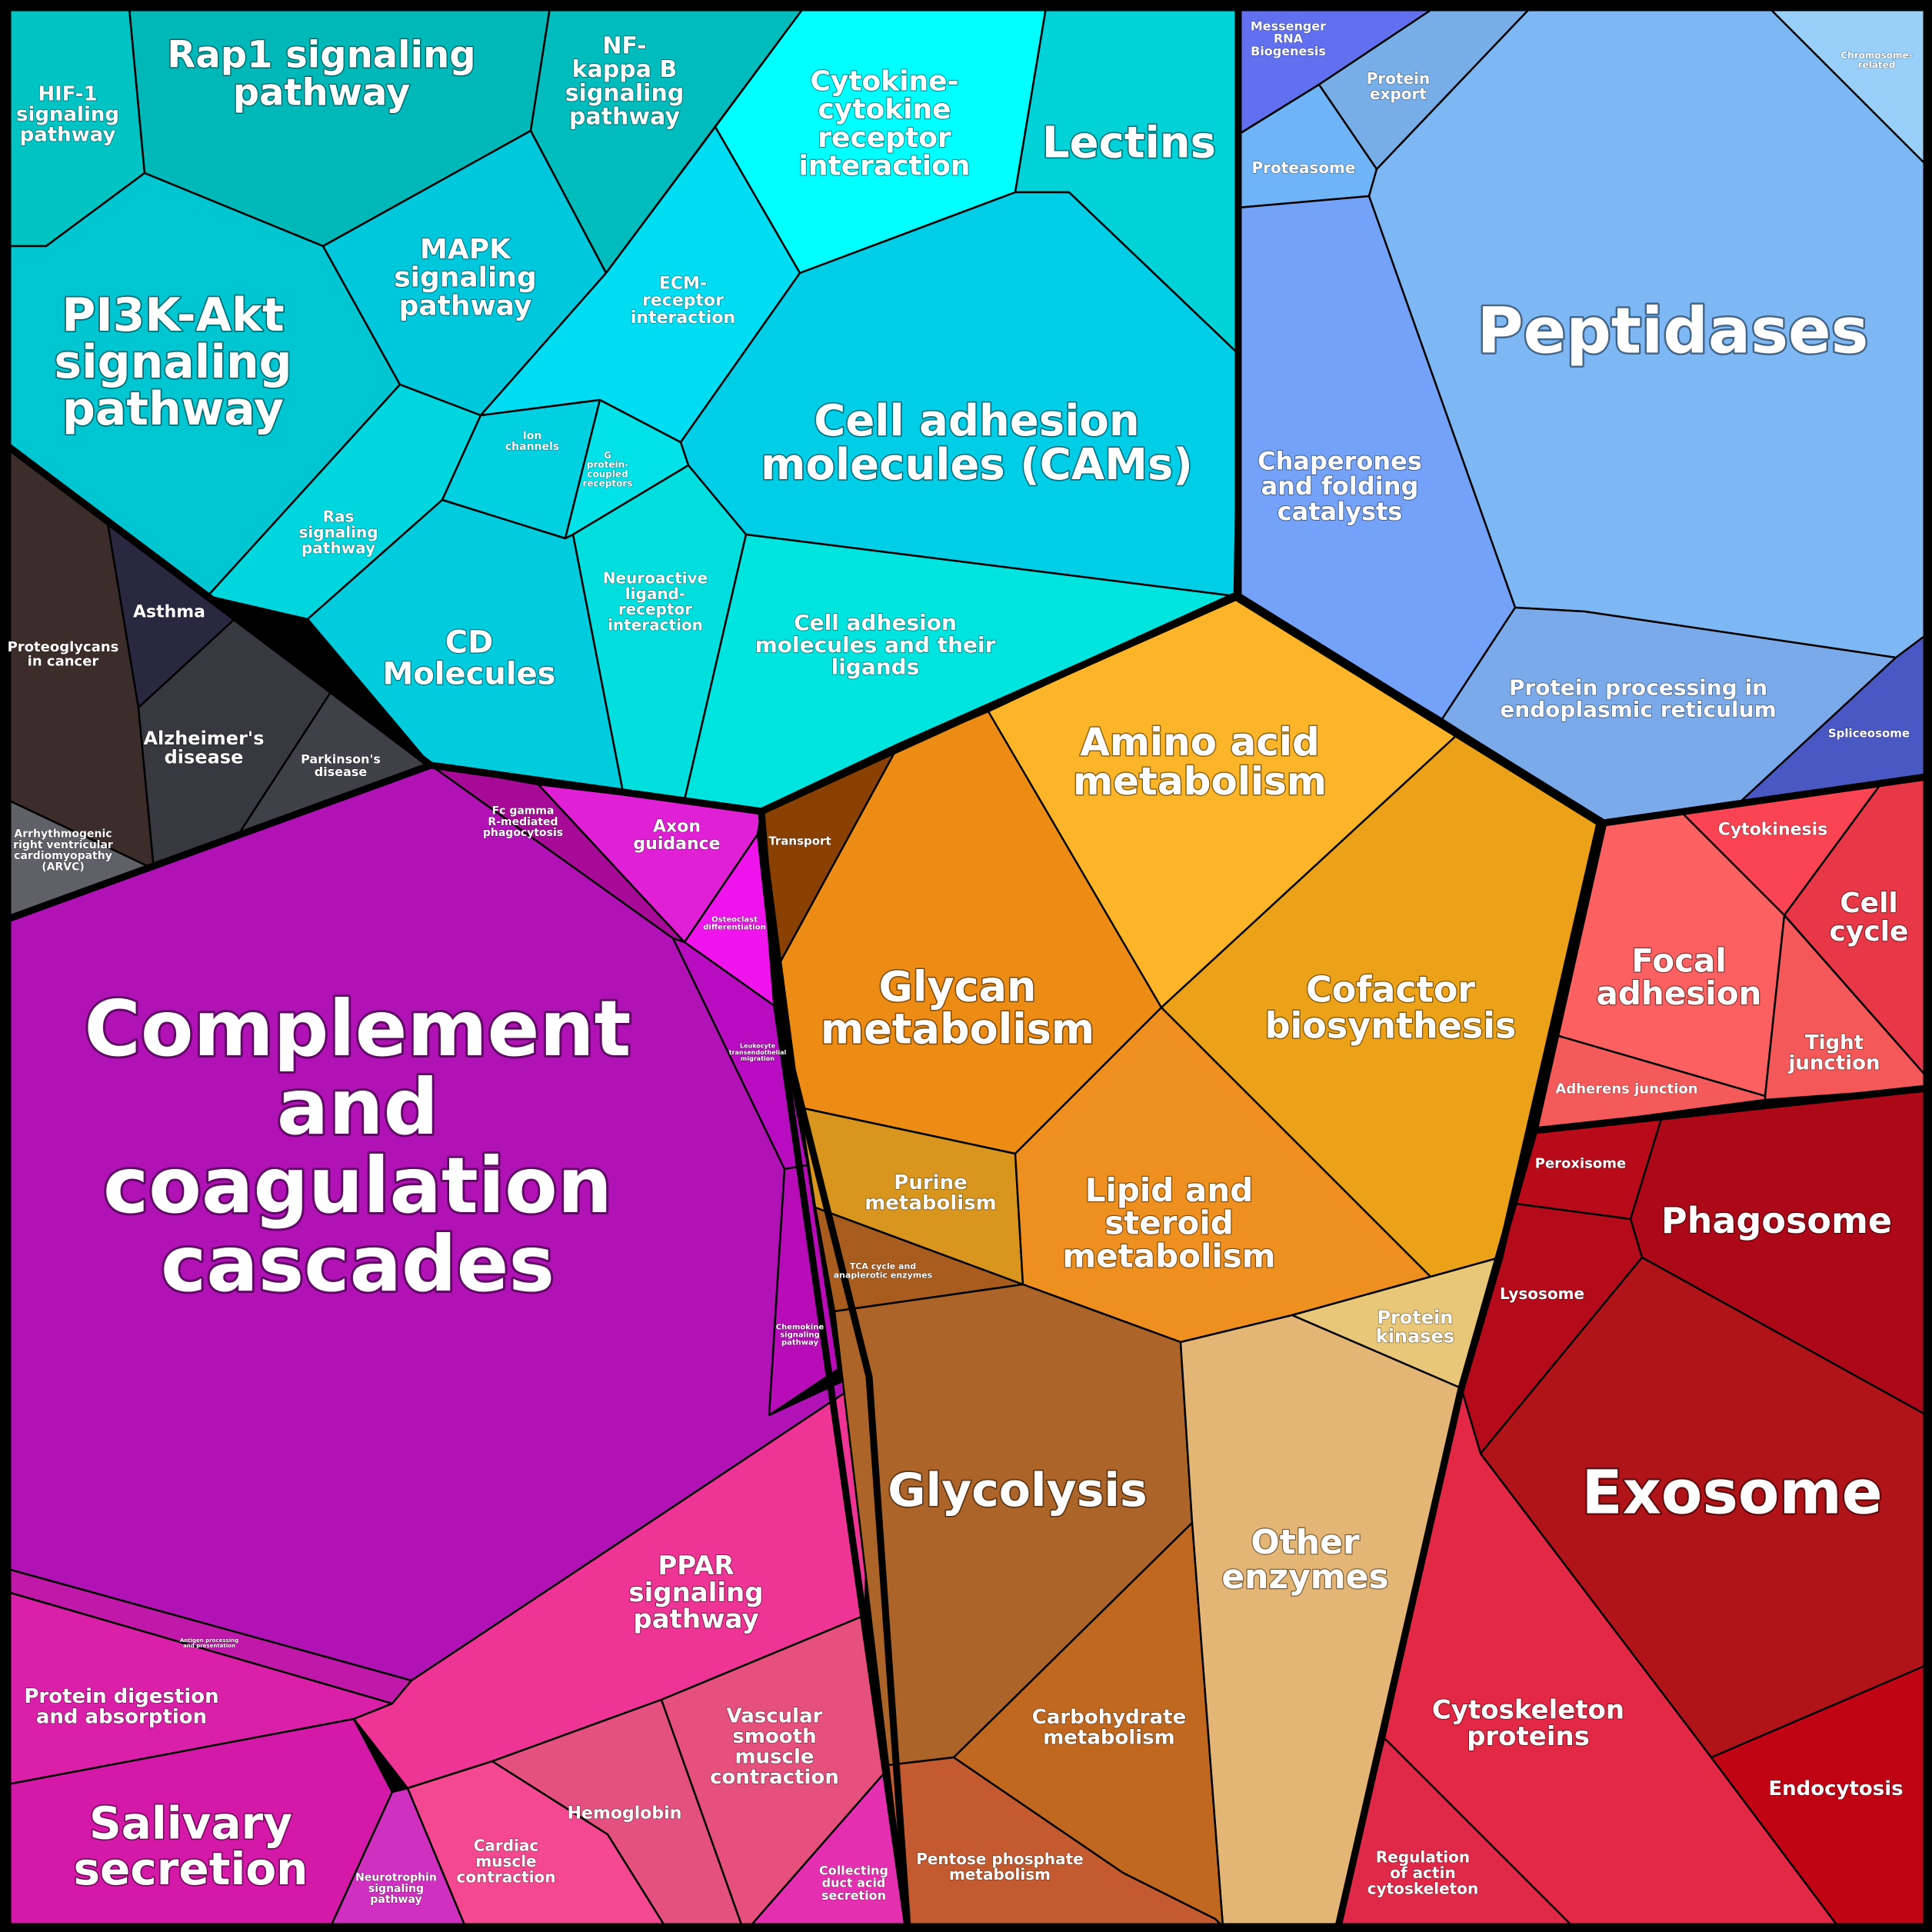  What do you see at coordinates (1000, 1867) in the screenshot?
I see `cell-label-pentose: Pentose phosphate metabolism` at bounding box center [1000, 1867].